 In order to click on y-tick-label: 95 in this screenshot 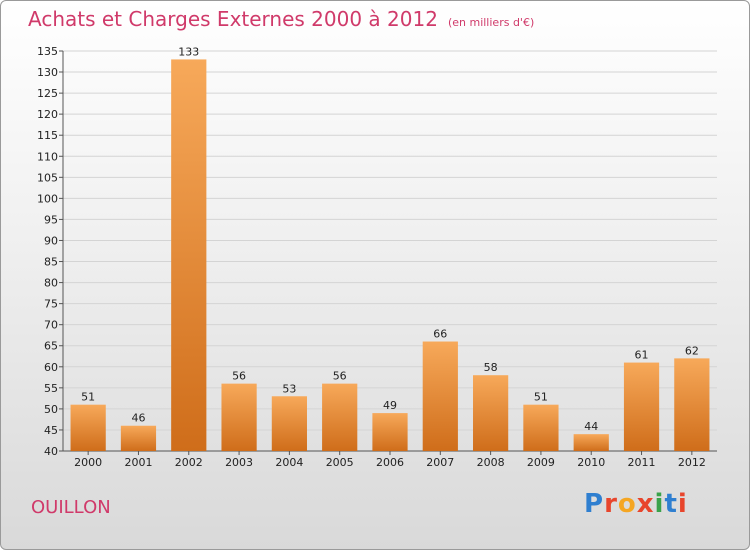, I will do `click(51, 219)`.